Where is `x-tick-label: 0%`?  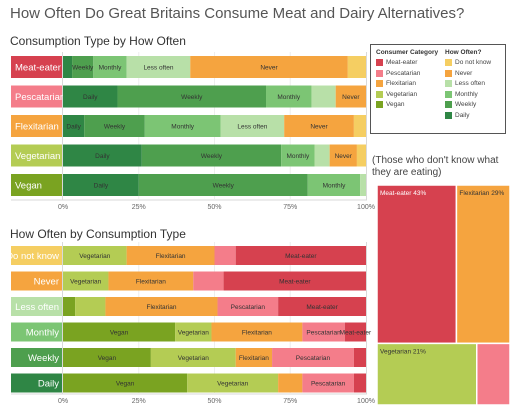
x-tick-label: 0% is located at coordinates (63, 207).